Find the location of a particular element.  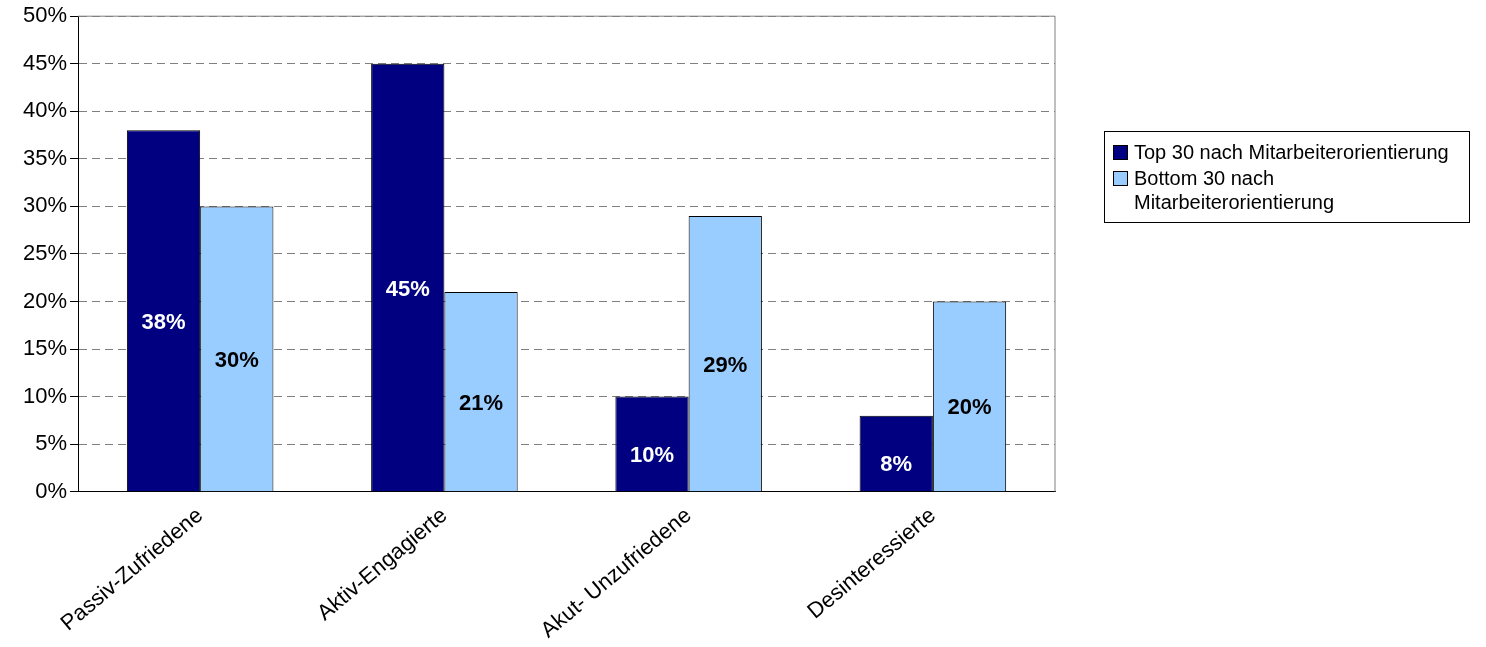

data-label: 20% is located at coordinates (969, 407).